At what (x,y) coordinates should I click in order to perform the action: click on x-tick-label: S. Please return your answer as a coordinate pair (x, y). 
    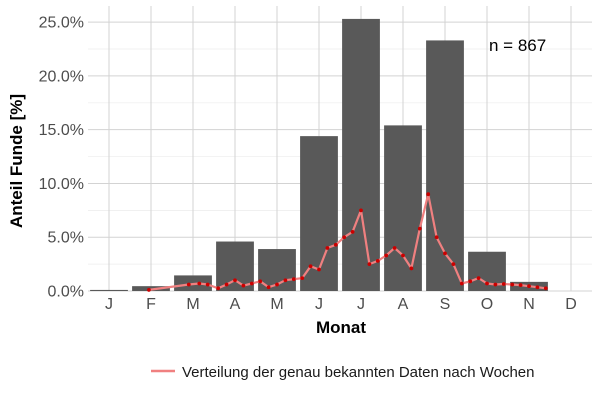
    Looking at the image, I should click on (445, 304).